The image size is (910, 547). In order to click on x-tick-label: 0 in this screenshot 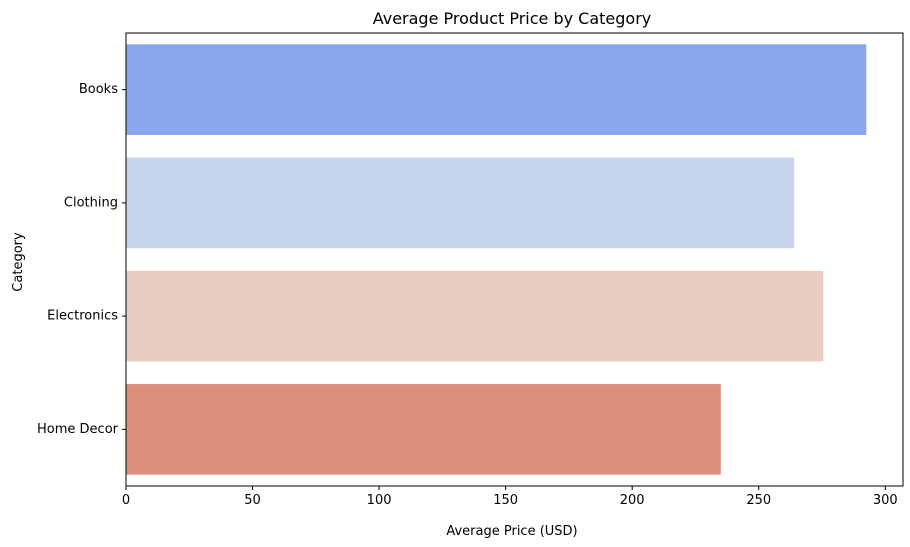, I will do `click(126, 500)`.